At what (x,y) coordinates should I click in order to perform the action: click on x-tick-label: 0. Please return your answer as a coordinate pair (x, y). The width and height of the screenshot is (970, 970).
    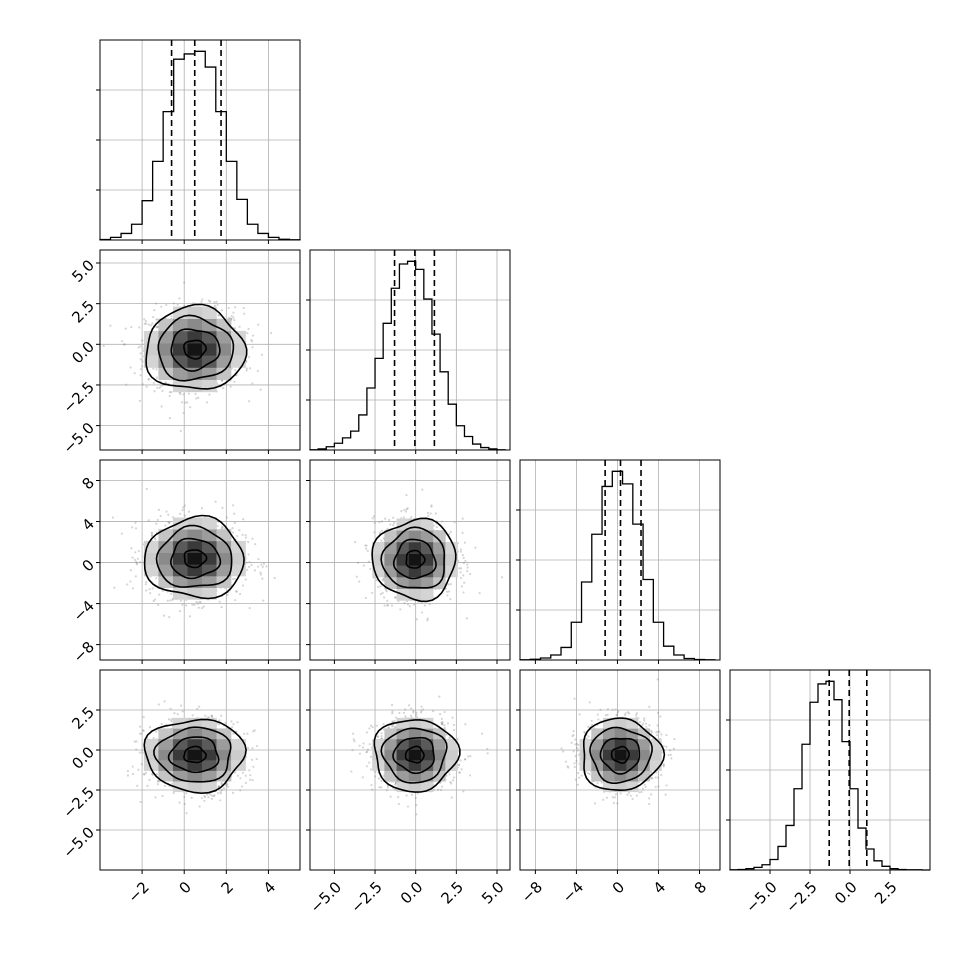
    Looking at the image, I should click on (184, 887).